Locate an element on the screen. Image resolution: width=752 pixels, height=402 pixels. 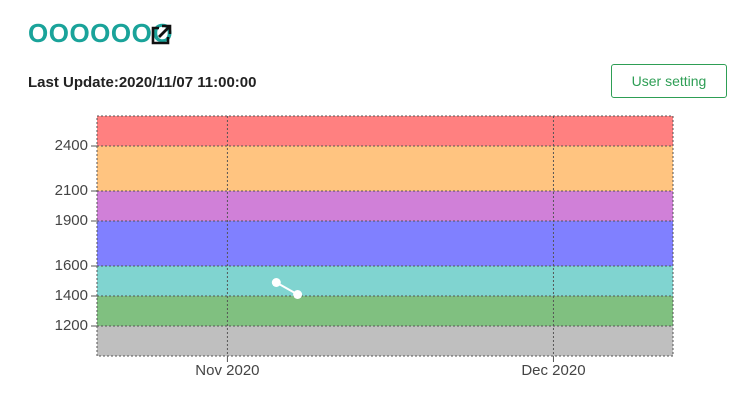
external-link-icon is located at coordinates (161, 35).